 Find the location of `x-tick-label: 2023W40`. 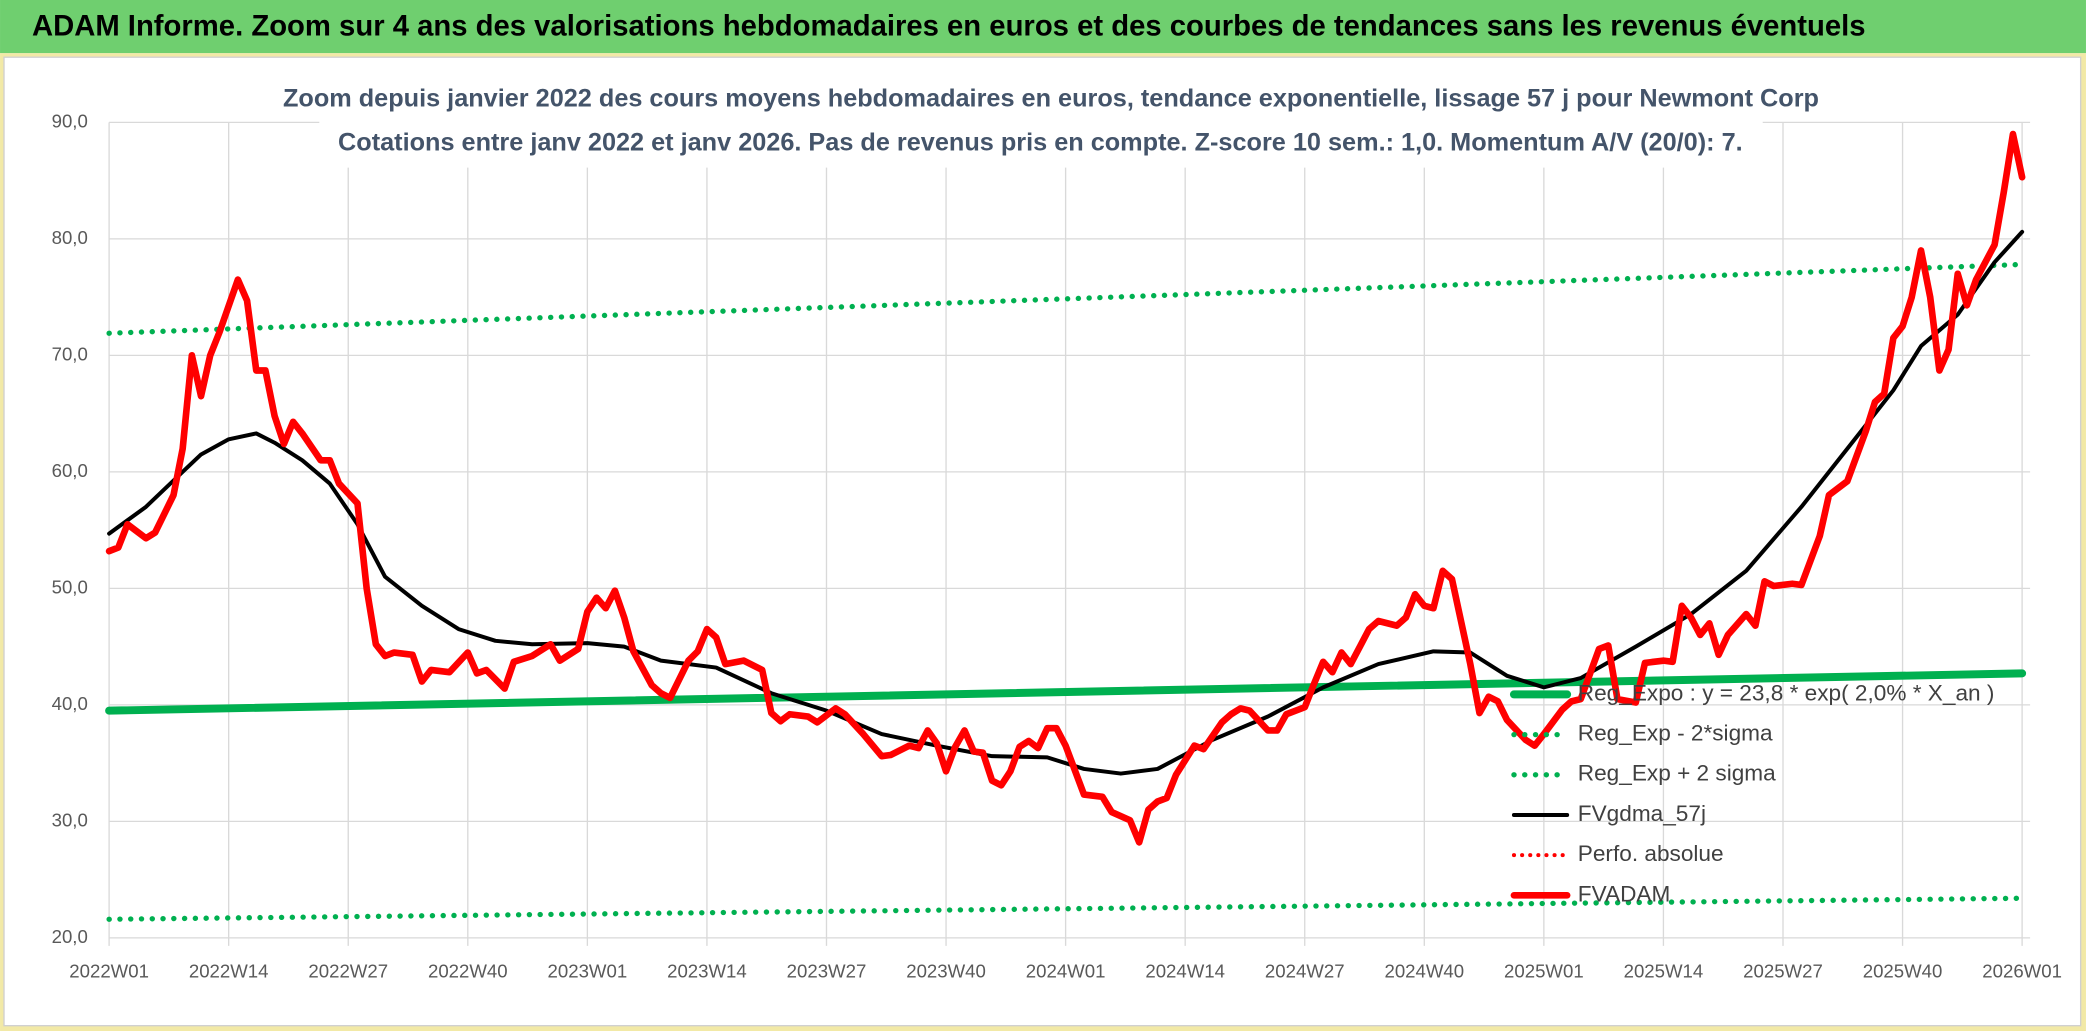

x-tick-label: 2023W40 is located at coordinates (946, 970).